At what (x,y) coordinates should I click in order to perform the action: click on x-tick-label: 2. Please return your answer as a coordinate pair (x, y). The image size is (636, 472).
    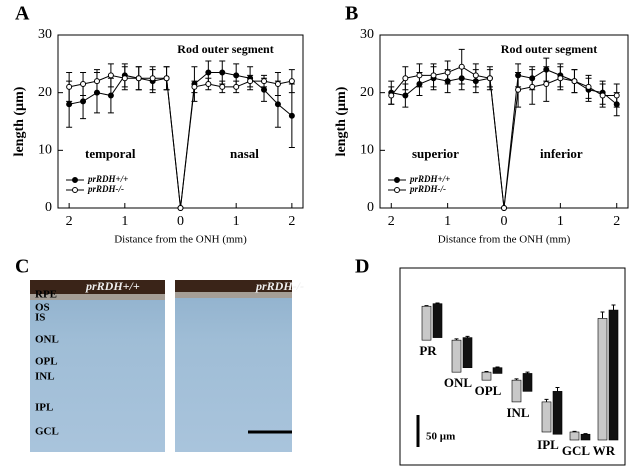
    Looking at the image, I should click on (69, 221).